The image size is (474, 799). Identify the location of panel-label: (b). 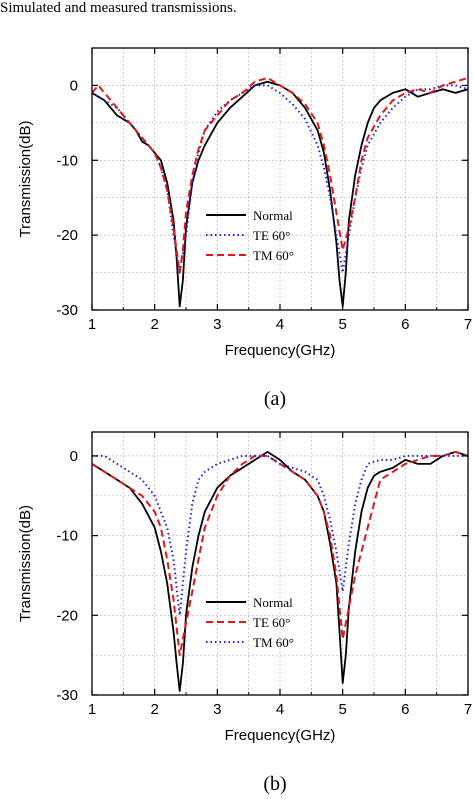
(274, 784).